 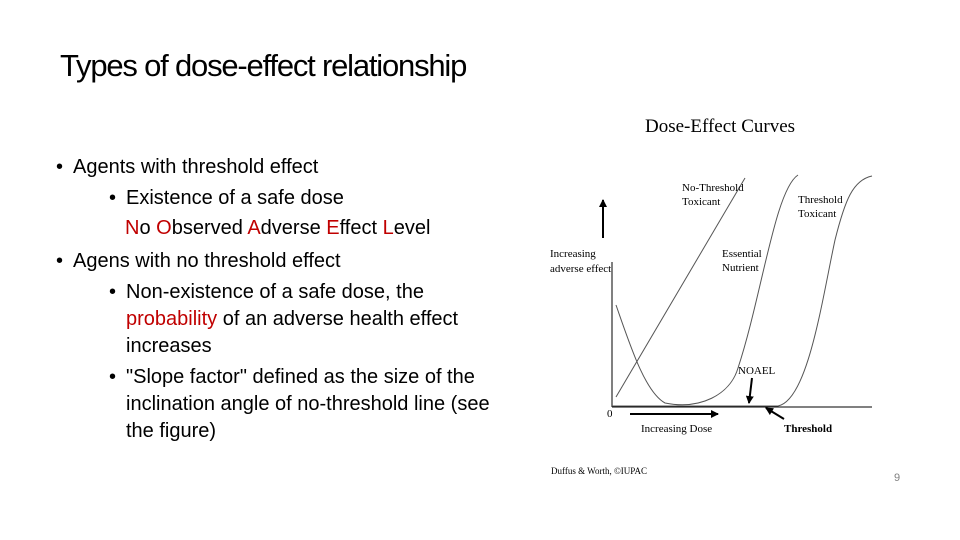 I want to click on threshold-arrow, so click(x=775, y=413).